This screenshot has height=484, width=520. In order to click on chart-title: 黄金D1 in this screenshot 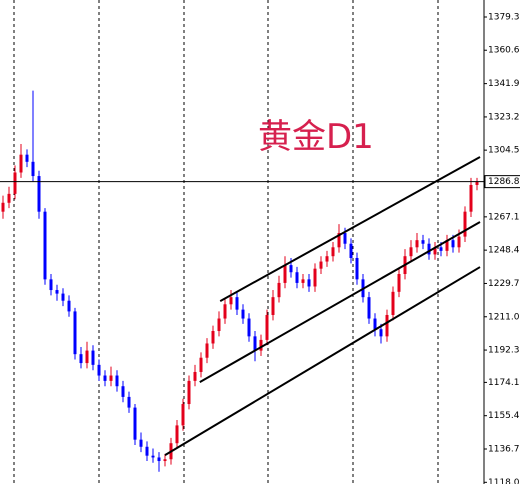, I will do `click(316, 137)`.